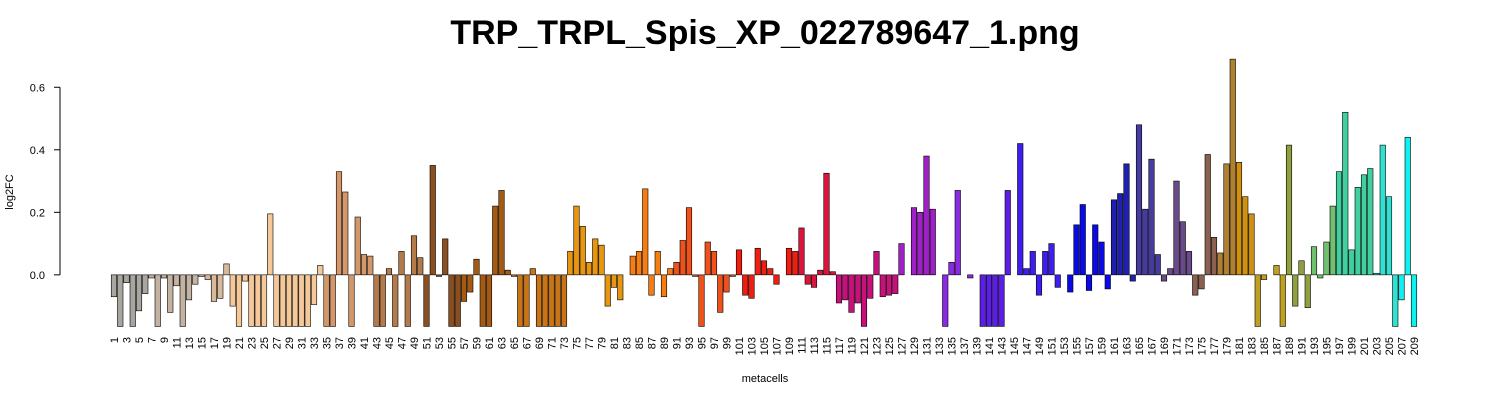 This screenshot has height=400, width=1500. Describe the element at coordinates (553, 343) in the screenshot. I see `x-tick-label: 71` at that location.